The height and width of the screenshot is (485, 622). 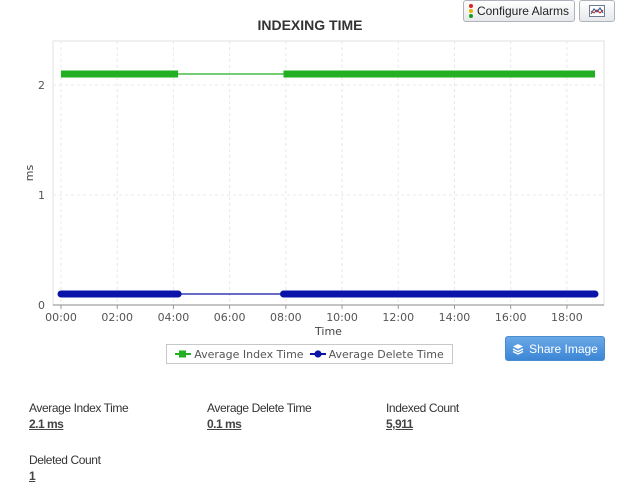 What do you see at coordinates (65, 460) in the screenshot?
I see `stat-label: Deleted Count` at bounding box center [65, 460].